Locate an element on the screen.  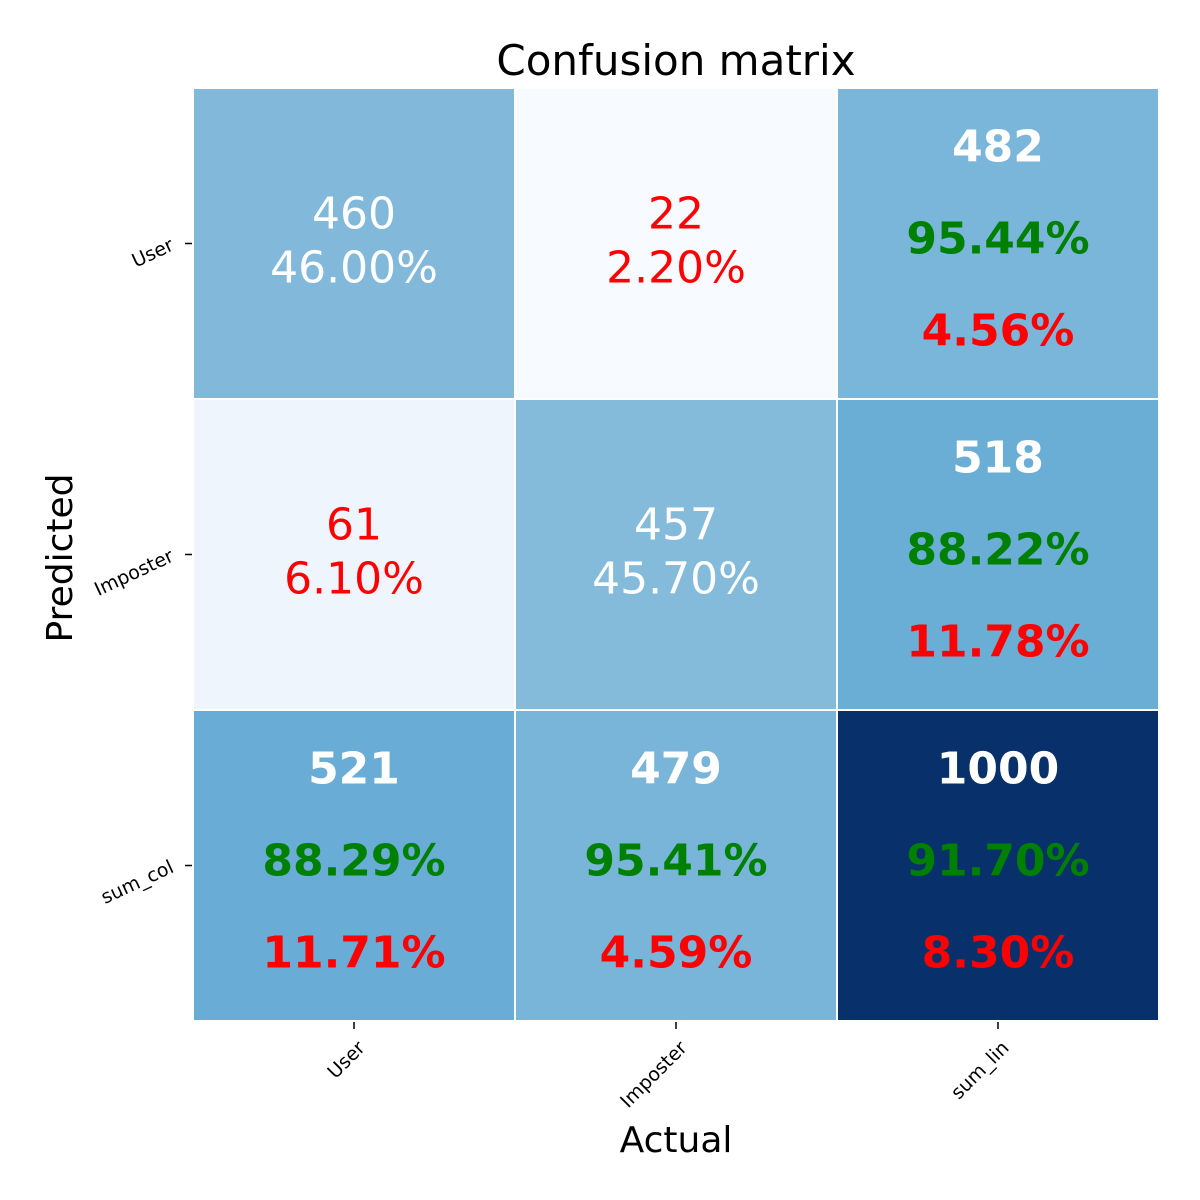
x-tick-label: Imposter is located at coordinates (654, 1075).